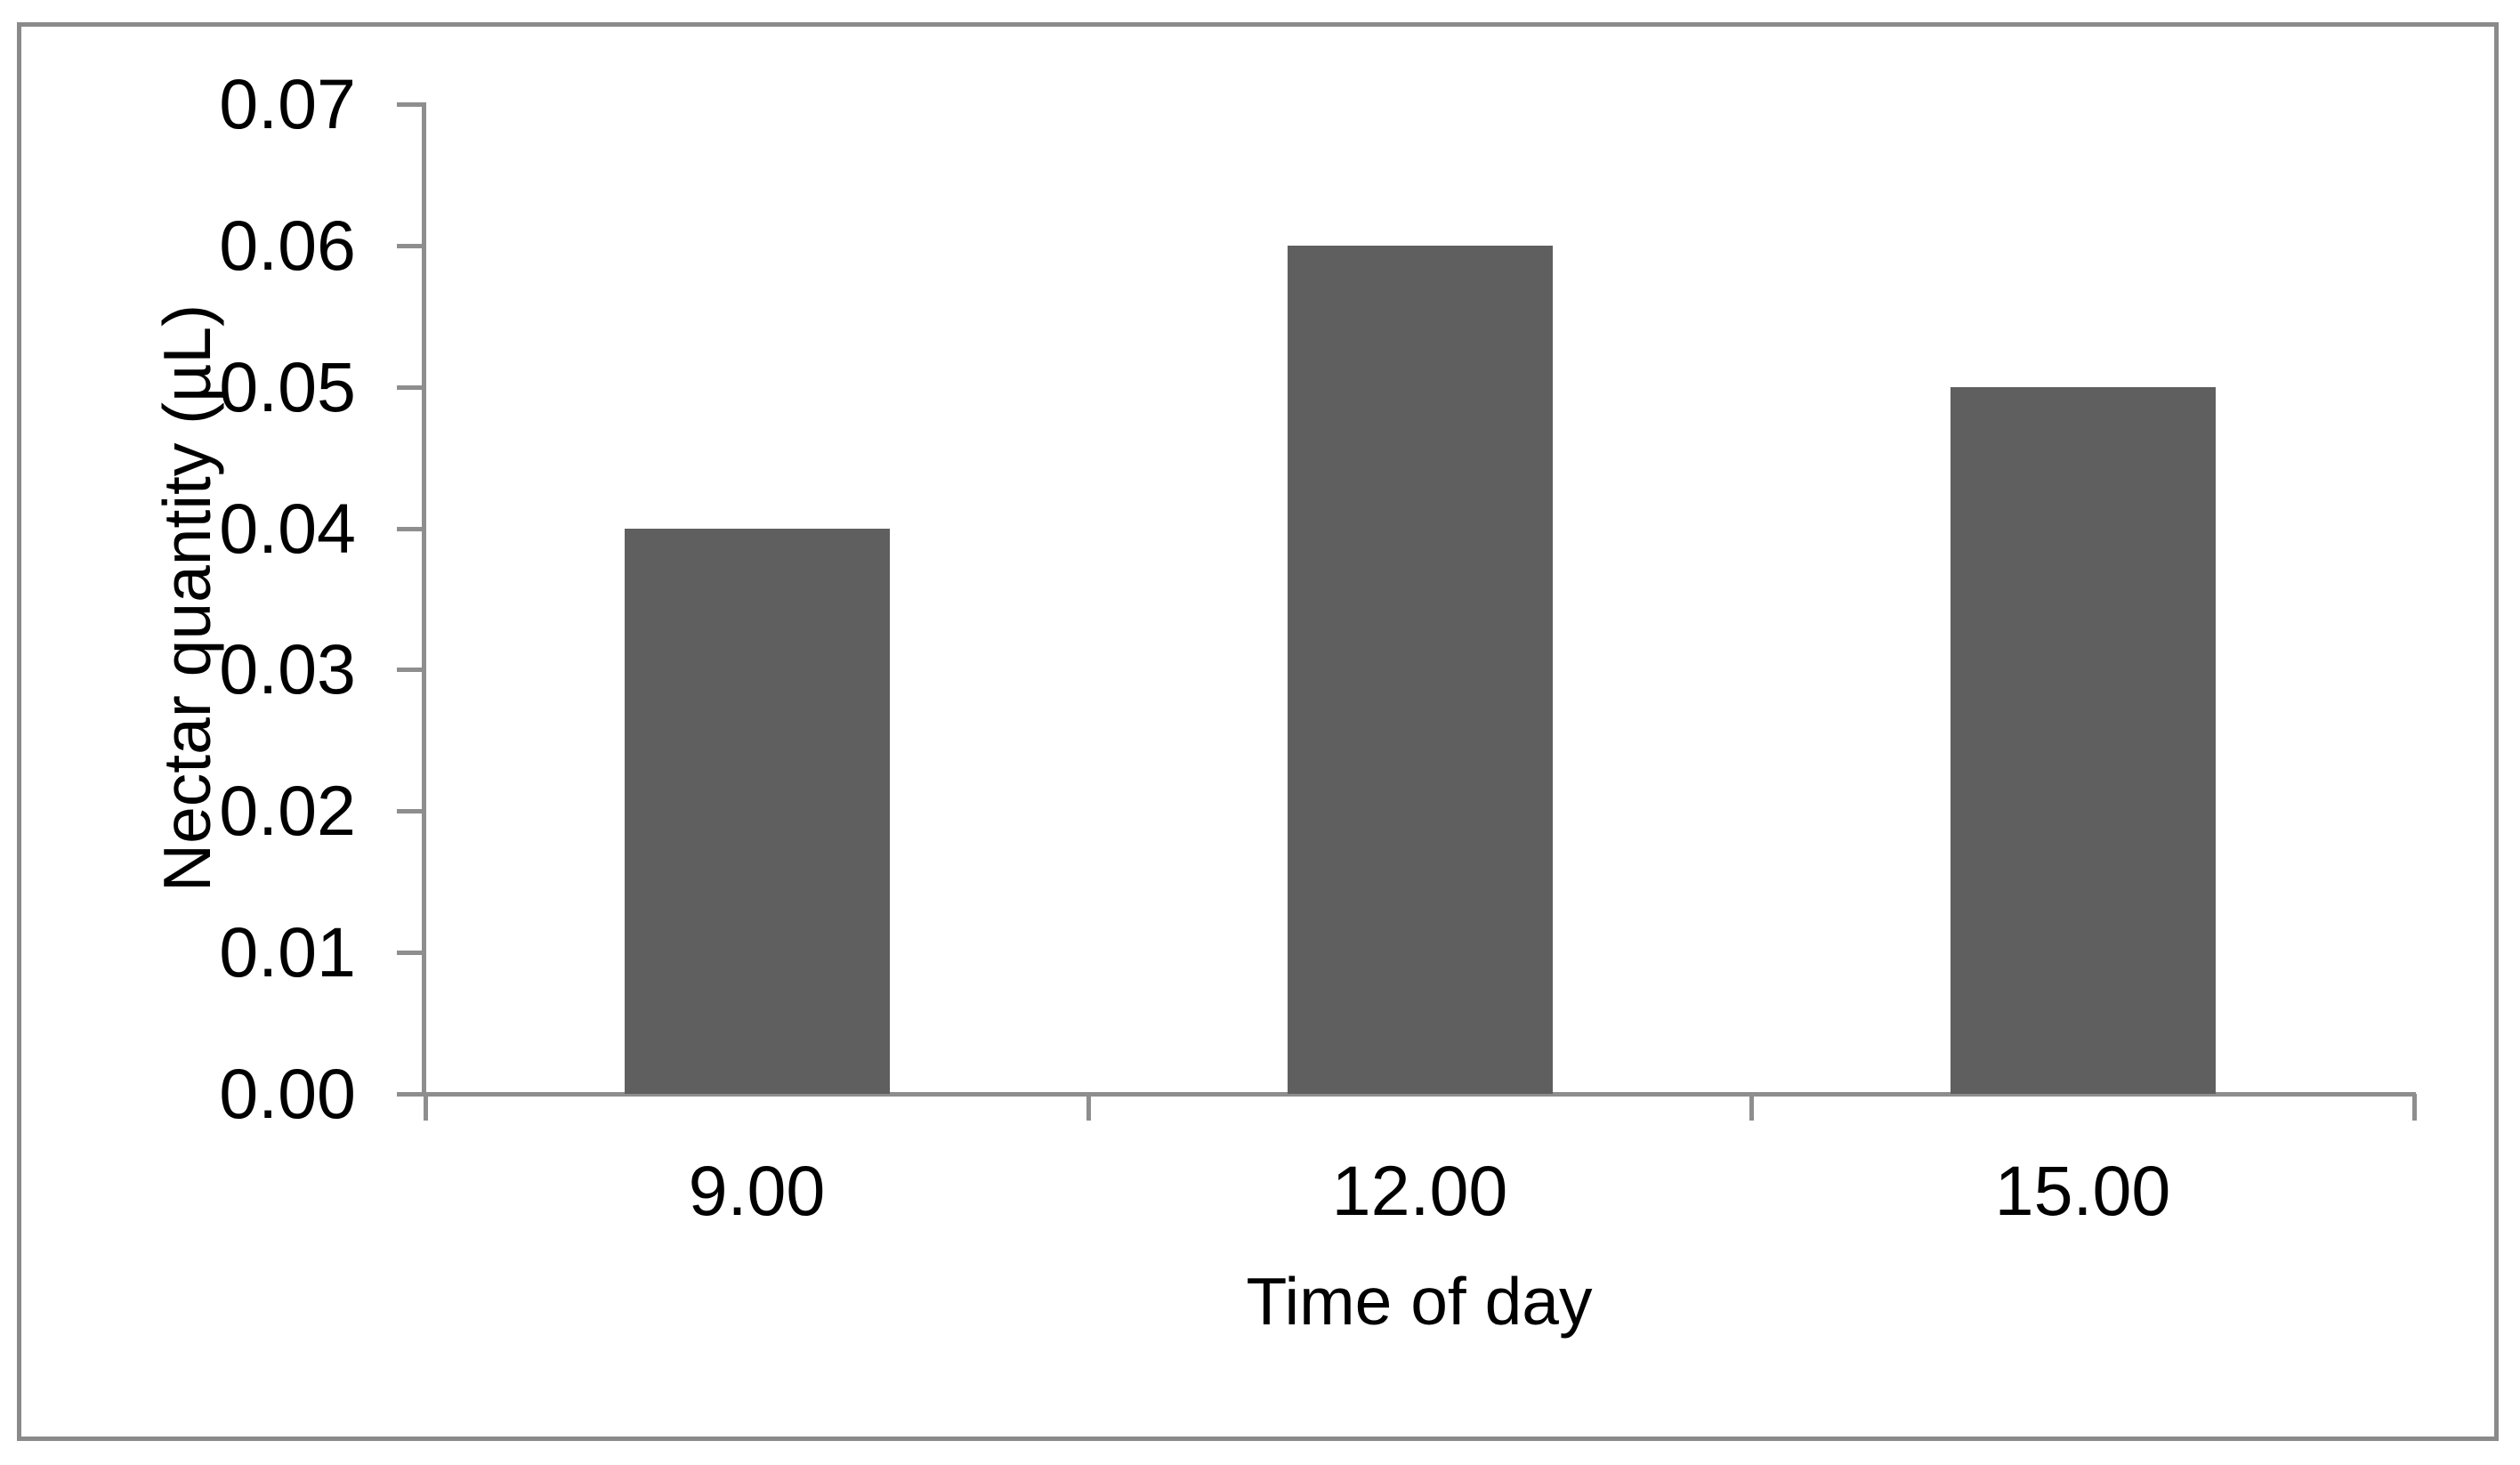  Describe the element at coordinates (757, 1190) in the screenshot. I see `x-tick-label: 9.00` at that location.